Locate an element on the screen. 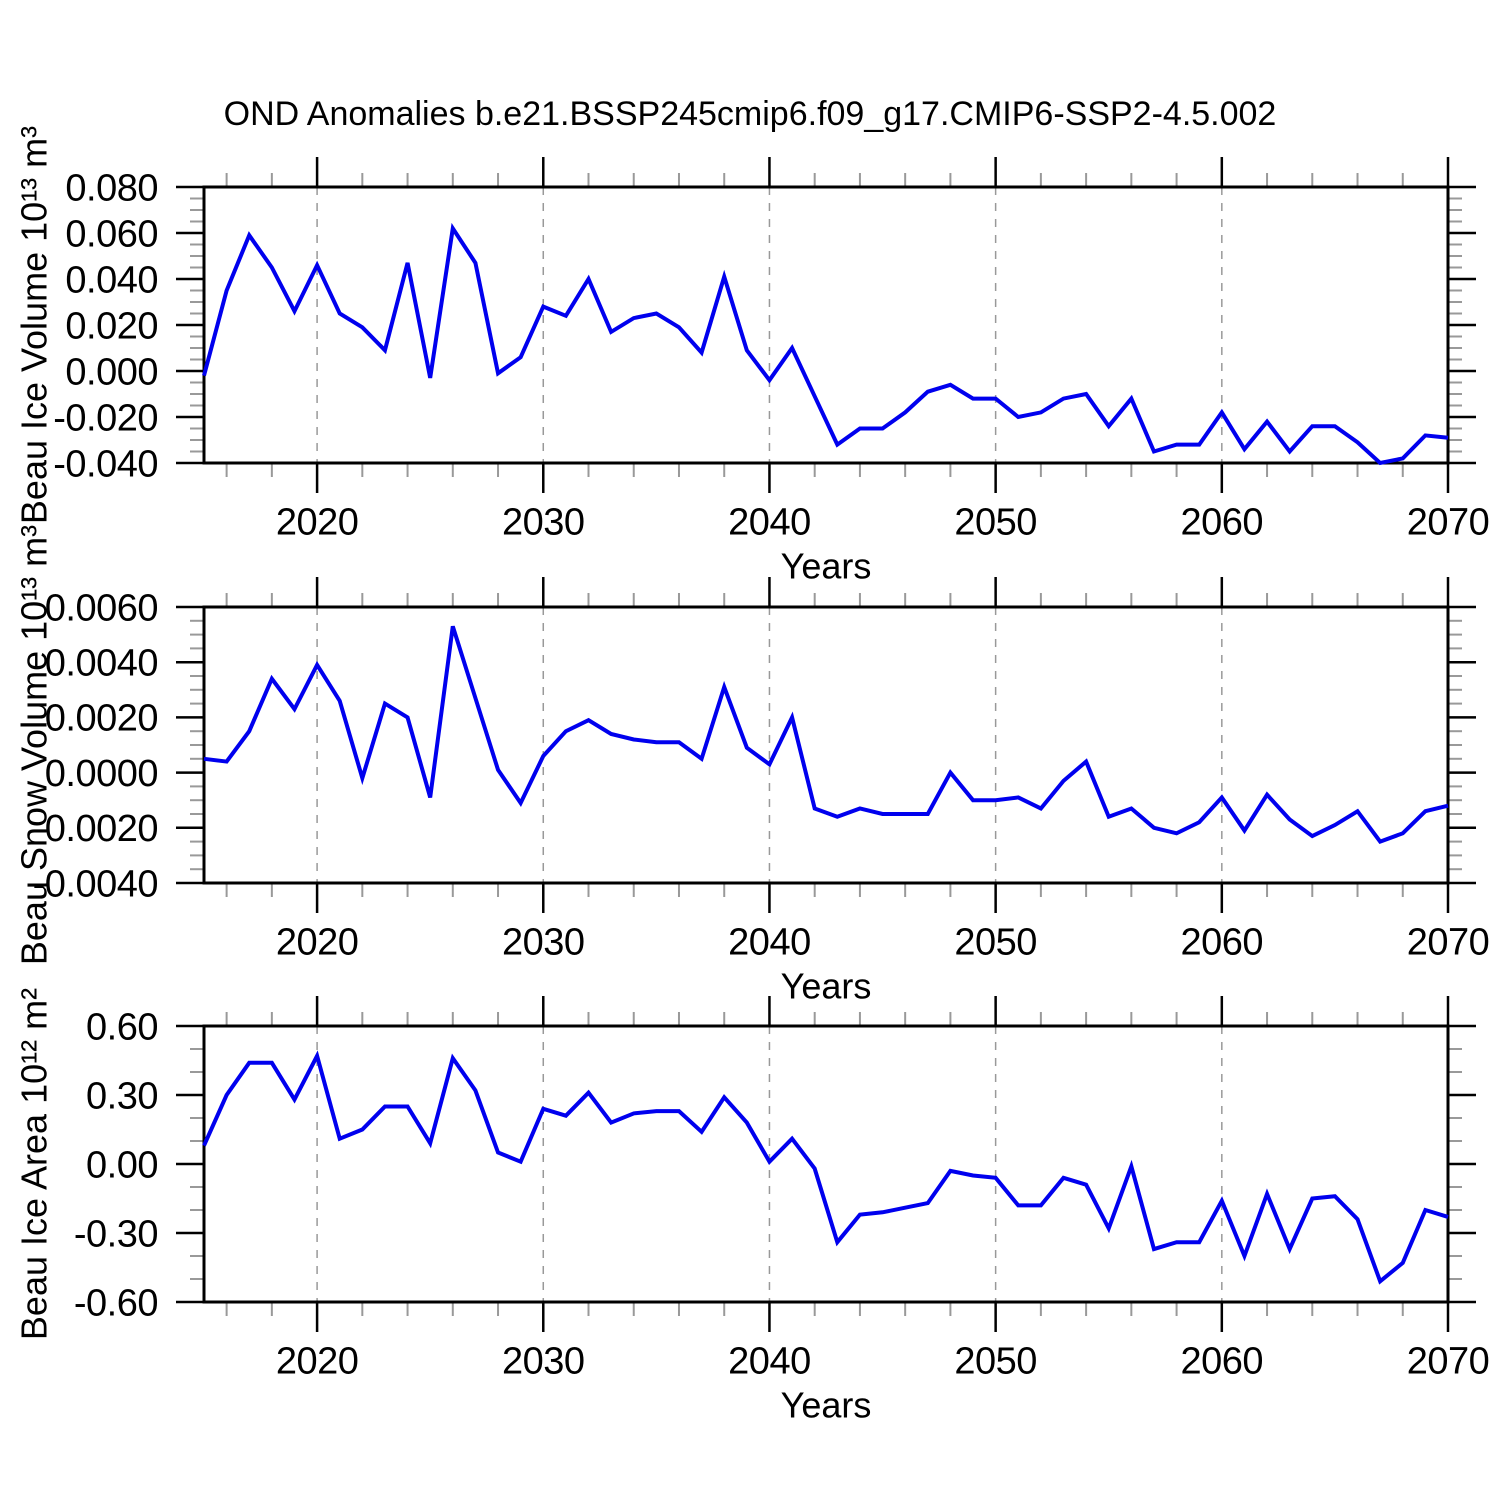  y-tick-label: -0.60 is located at coordinates (116, 1303).